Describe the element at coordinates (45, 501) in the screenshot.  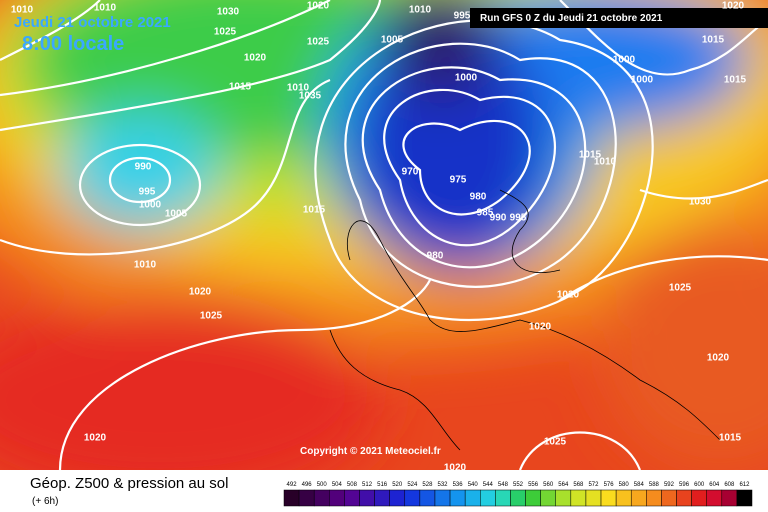
I see `footer-lead: (+ 6h)` at that location.